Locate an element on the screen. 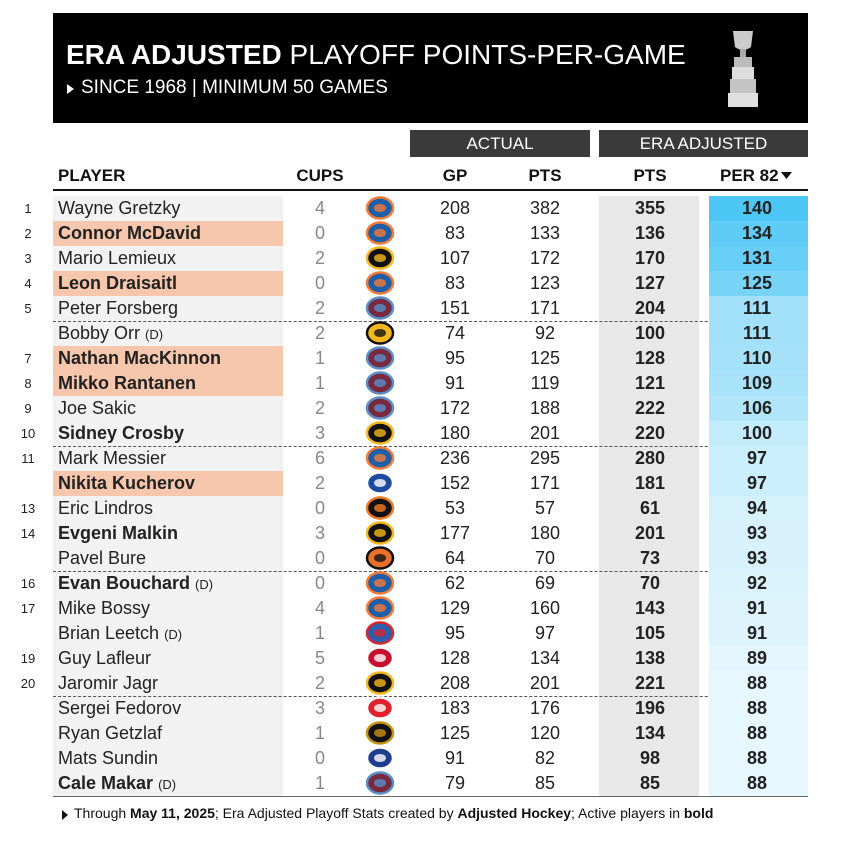 Image resolution: width=851 pixels, height=865 pixels. gp: 152 is located at coordinates (455, 483).